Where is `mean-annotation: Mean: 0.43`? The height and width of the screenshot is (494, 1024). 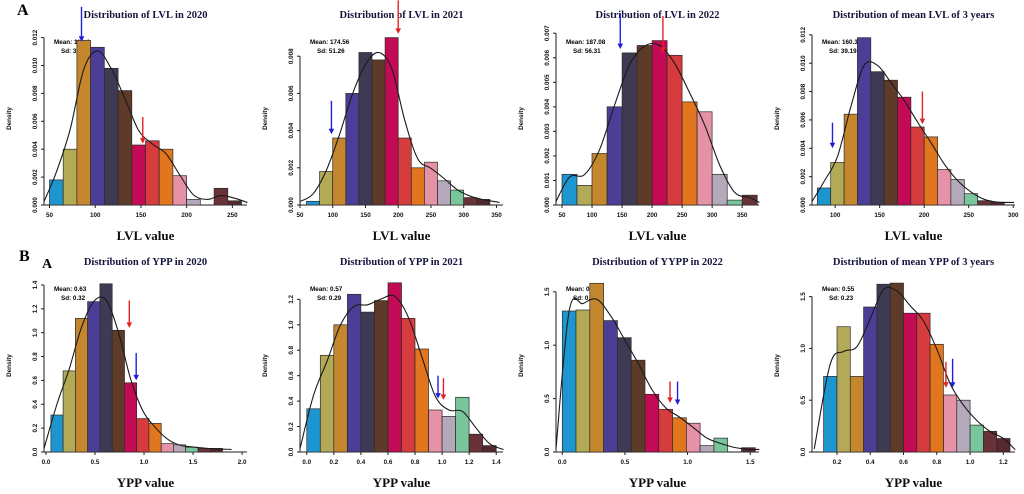
mean-annotation: Mean: 0.43 is located at coordinates (582, 289).